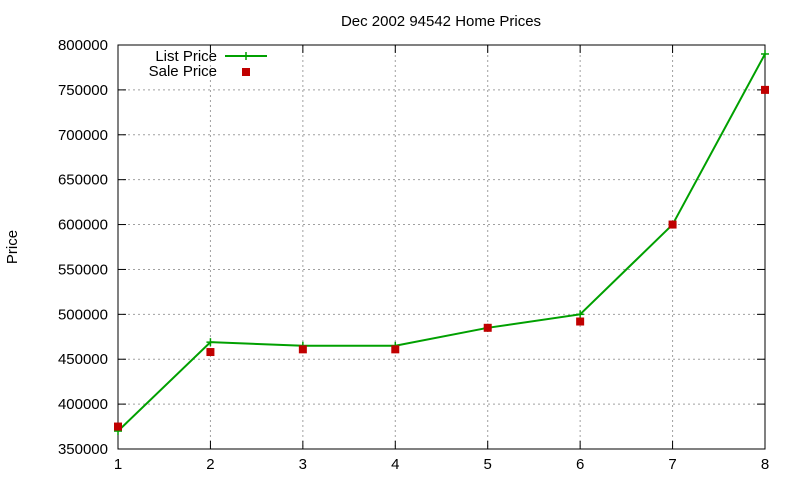 The height and width of the screenshot is (480, 800). What do you see at coordinates (83, 180) in the screenshot?
I see `y-tick-label: 650000` at bounding box center [83, 180].